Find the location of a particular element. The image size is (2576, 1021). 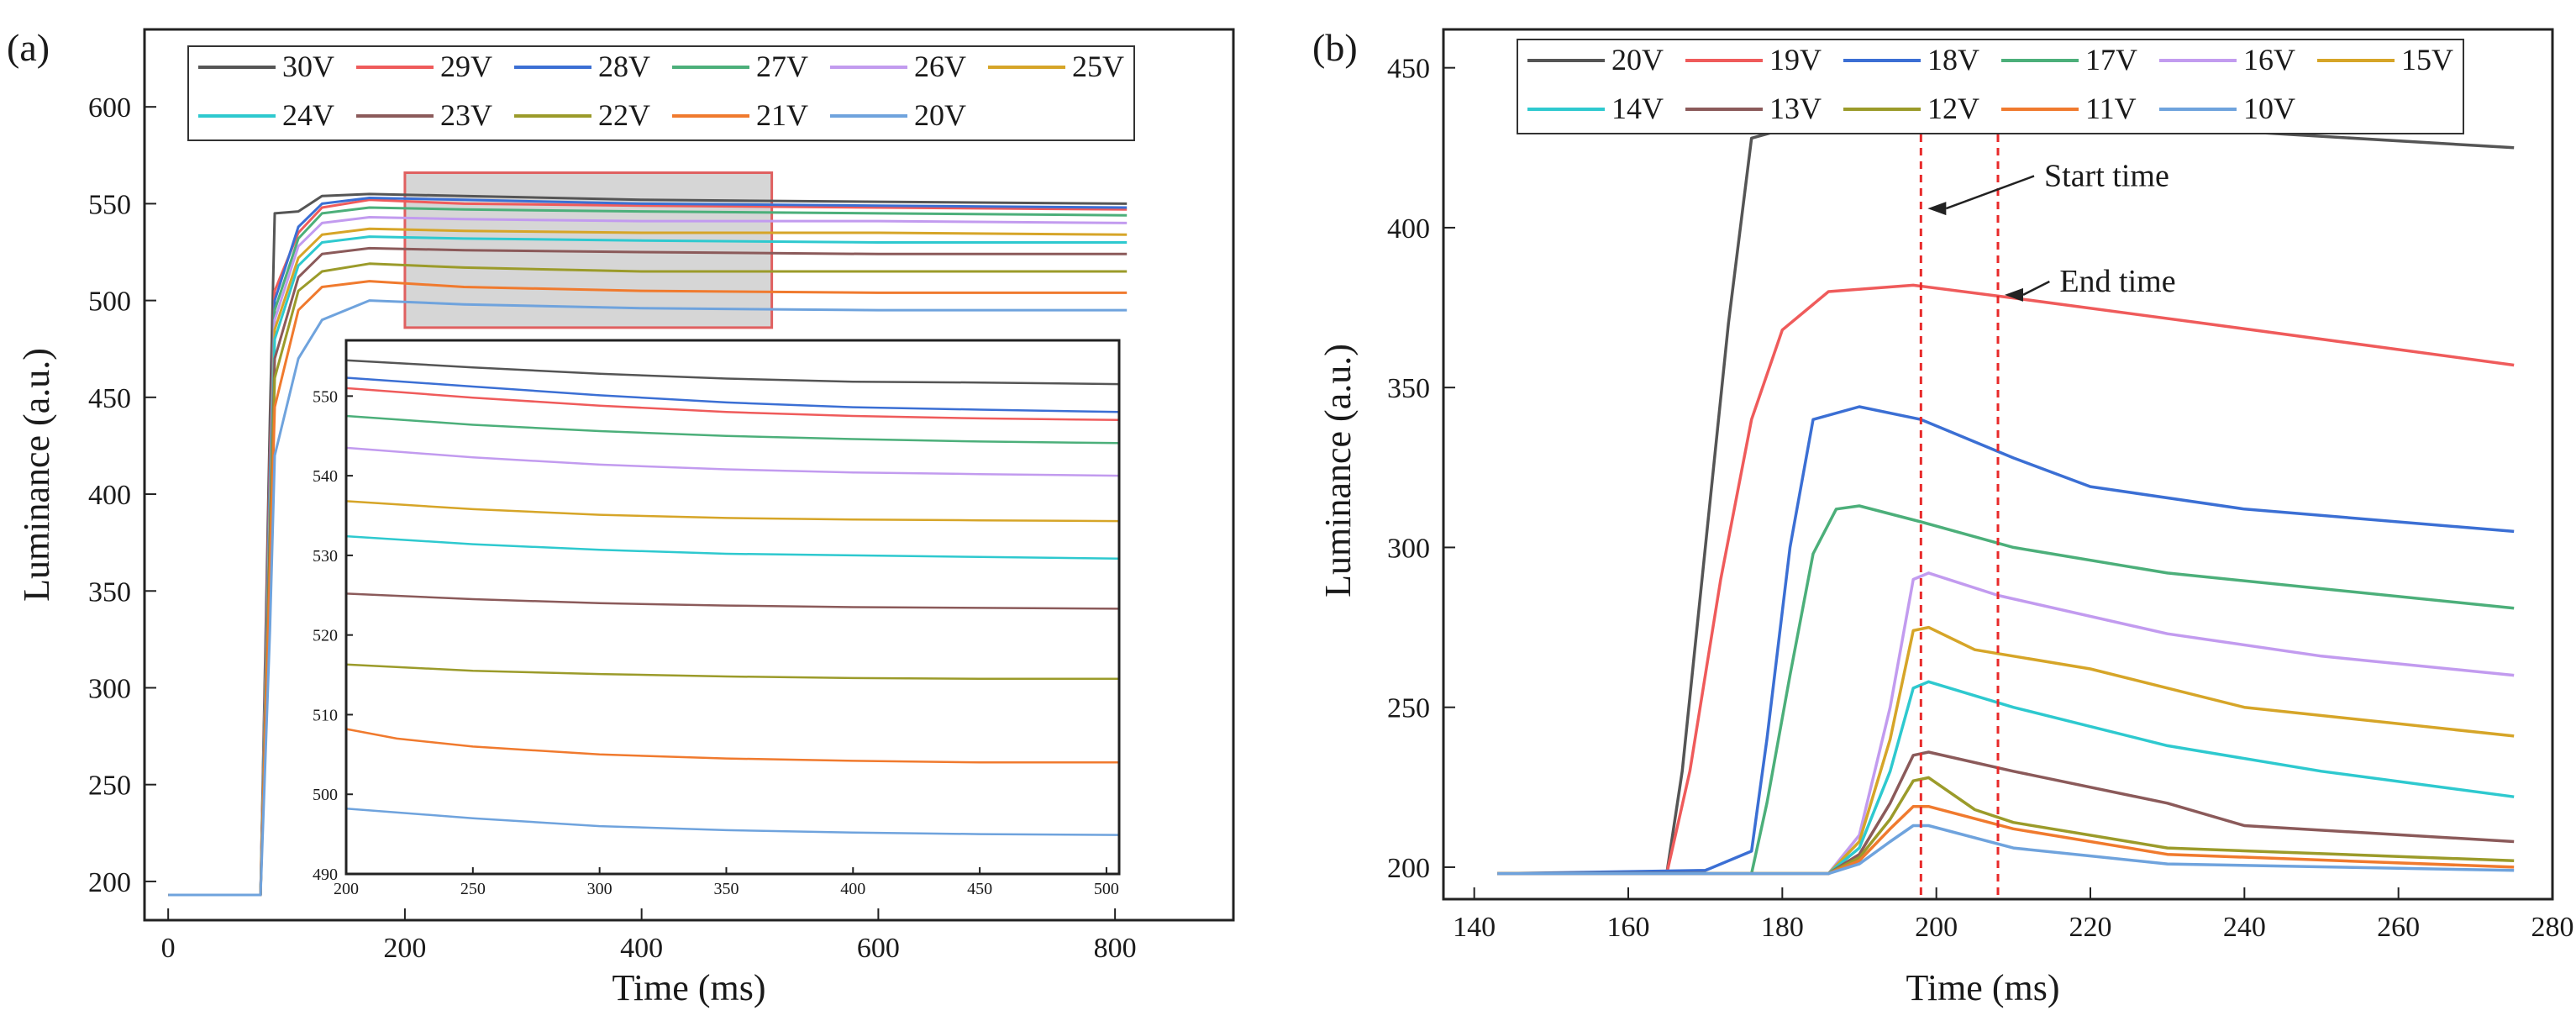

panel-a-ytick-label: 550 is located at coordinates (109, 205).